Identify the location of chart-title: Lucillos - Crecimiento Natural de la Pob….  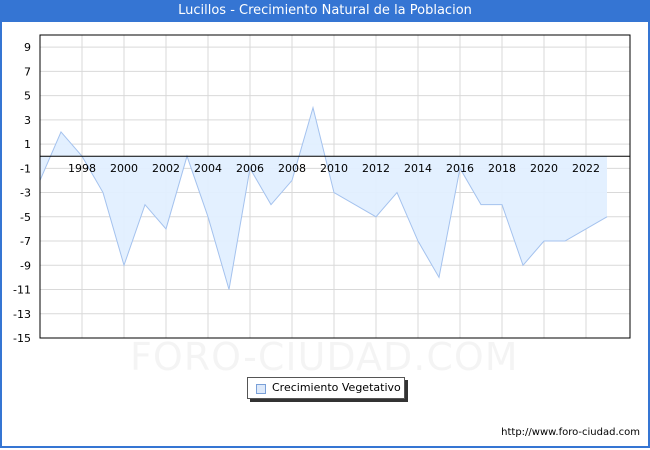
(325, 11).